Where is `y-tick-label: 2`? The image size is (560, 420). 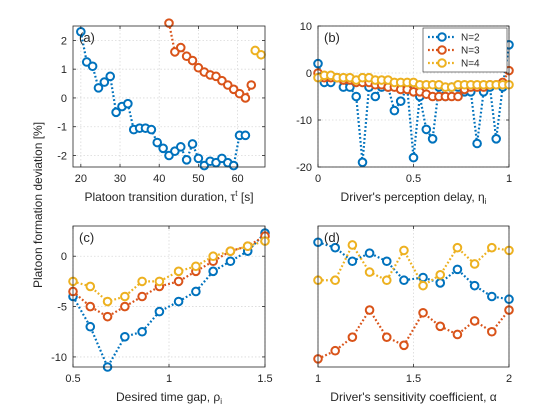 y-tick-label: 2 is located at coordinates (64, 41).